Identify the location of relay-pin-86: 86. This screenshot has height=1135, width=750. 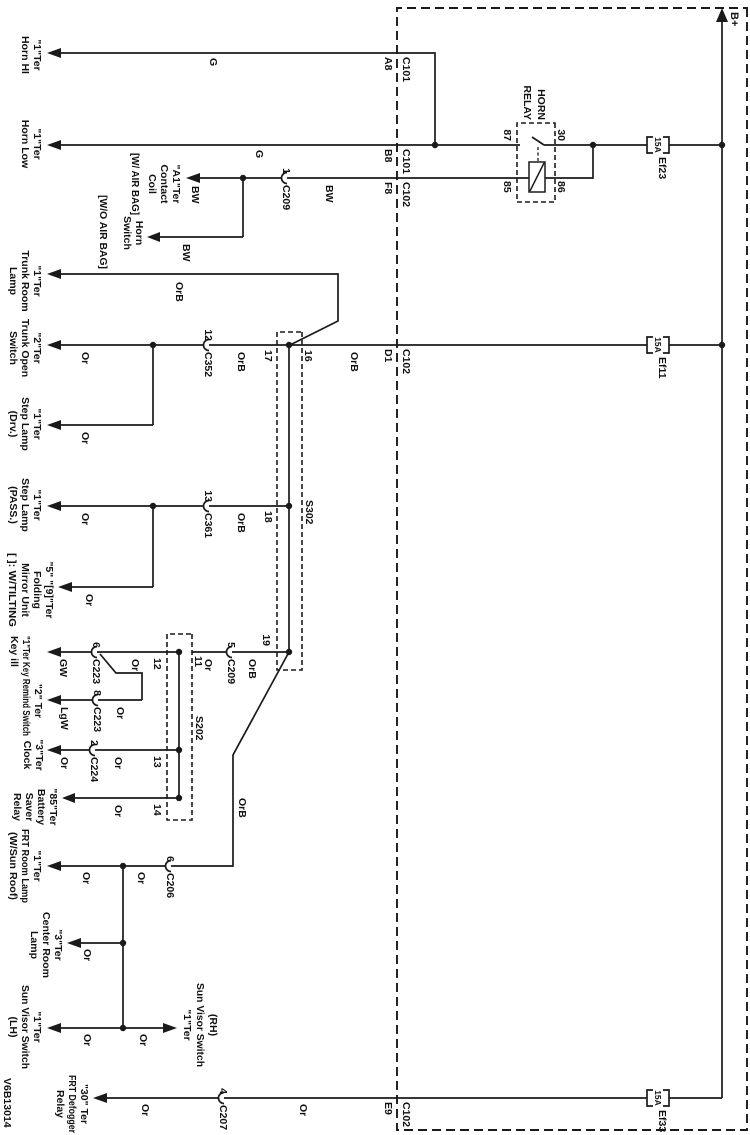
(561, 187).